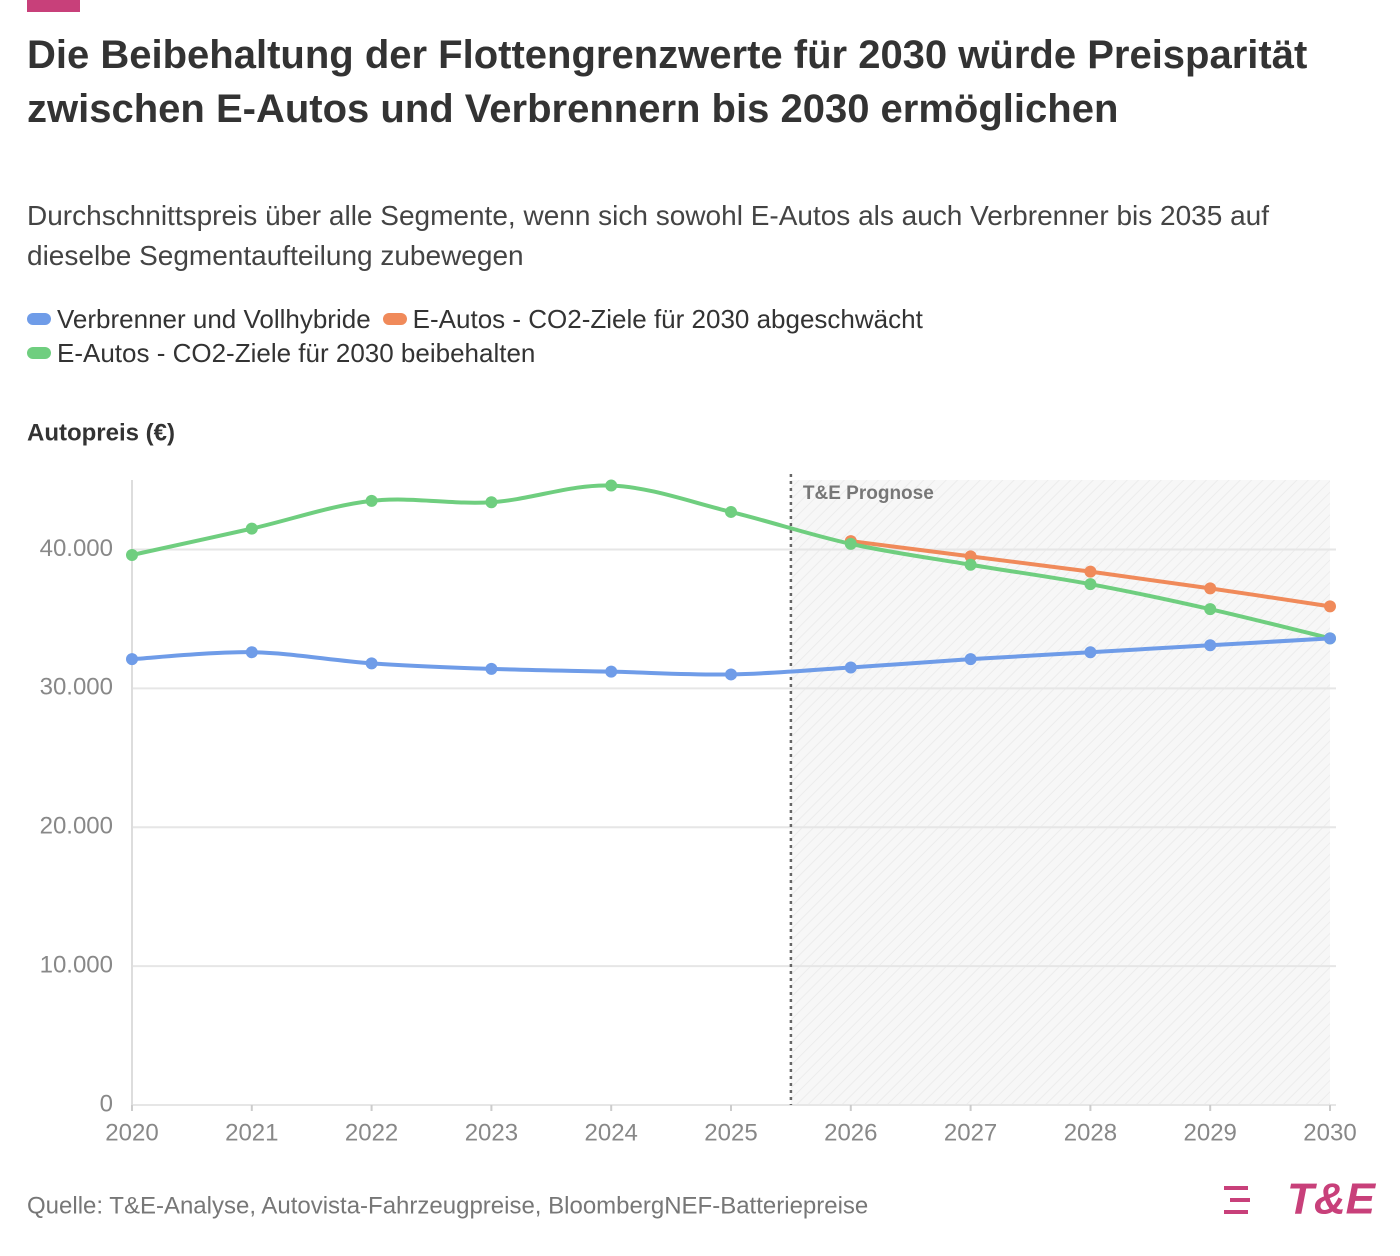  What do you see at coordinates (371, 1132) in the screenshot?
I see `x-tick-label: 2022` at bounding box center [371, 1132].